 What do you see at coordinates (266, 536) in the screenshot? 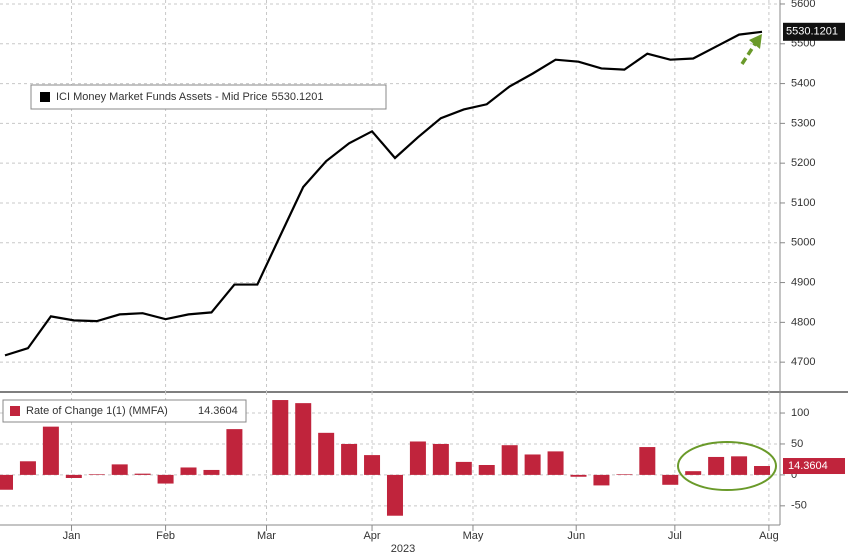
I see `x-tick-label: Mar` at bounding box center [266, 536].